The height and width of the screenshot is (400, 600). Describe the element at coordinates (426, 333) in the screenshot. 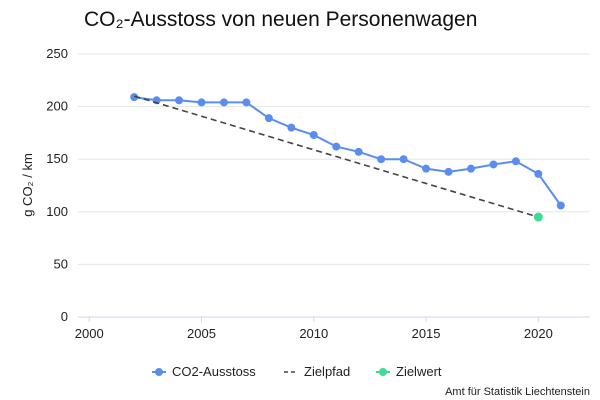

I see `x-tick-label: 2015` at that location.